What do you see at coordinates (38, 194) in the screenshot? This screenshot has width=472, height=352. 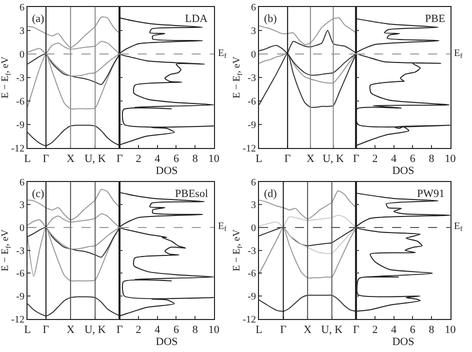 I see `annotation: (c)` at bounding box center [38, 194].